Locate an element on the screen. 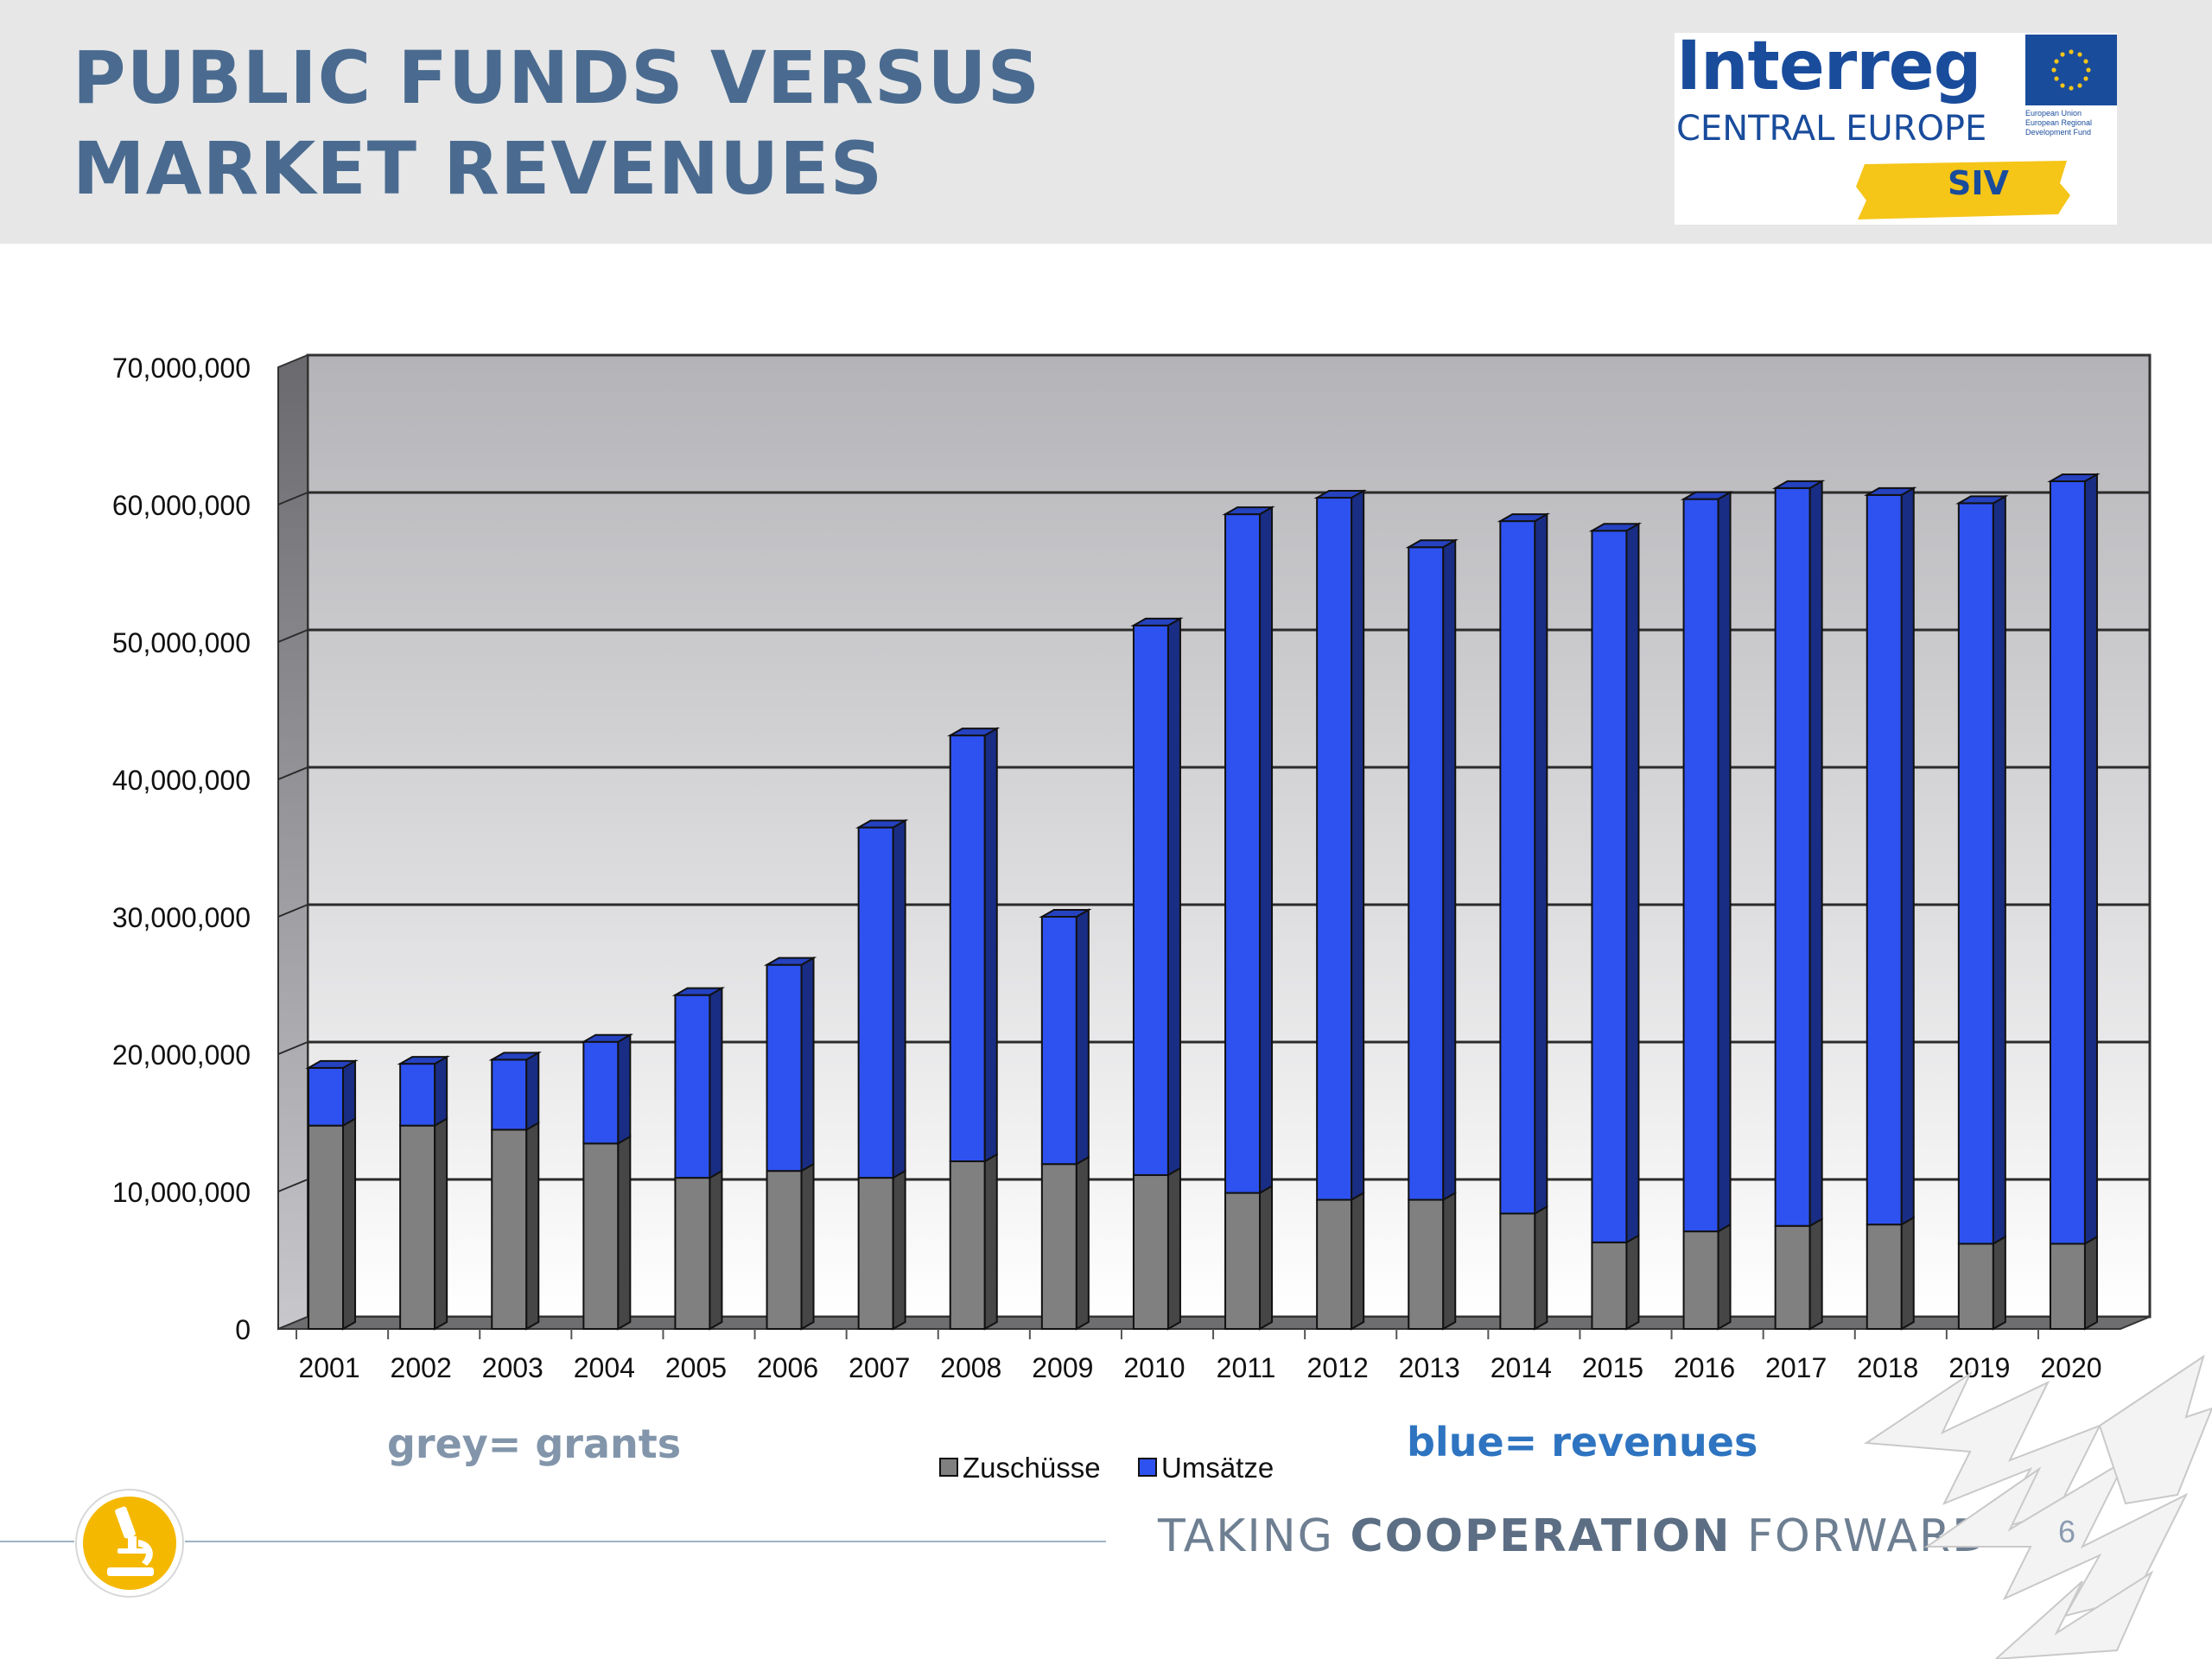 This screenshot has width=2212, height=1659. decorative-arrow-shapes is located at coordinates (2038, 1506).